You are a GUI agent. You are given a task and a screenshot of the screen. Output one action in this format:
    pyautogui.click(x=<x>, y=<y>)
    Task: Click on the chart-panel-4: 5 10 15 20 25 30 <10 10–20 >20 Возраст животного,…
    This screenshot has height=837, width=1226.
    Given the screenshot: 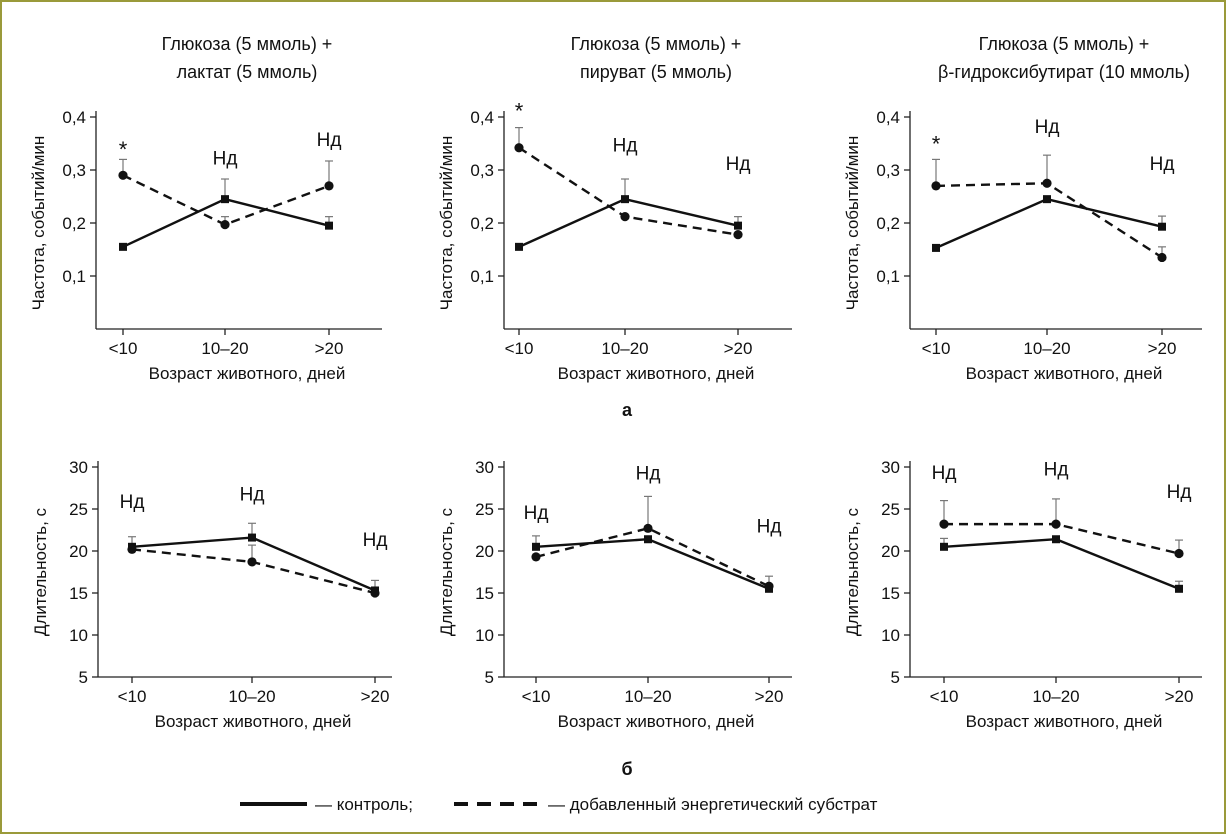 What is the action you would take?
    pyautogui.click(x=211, y=594)
    